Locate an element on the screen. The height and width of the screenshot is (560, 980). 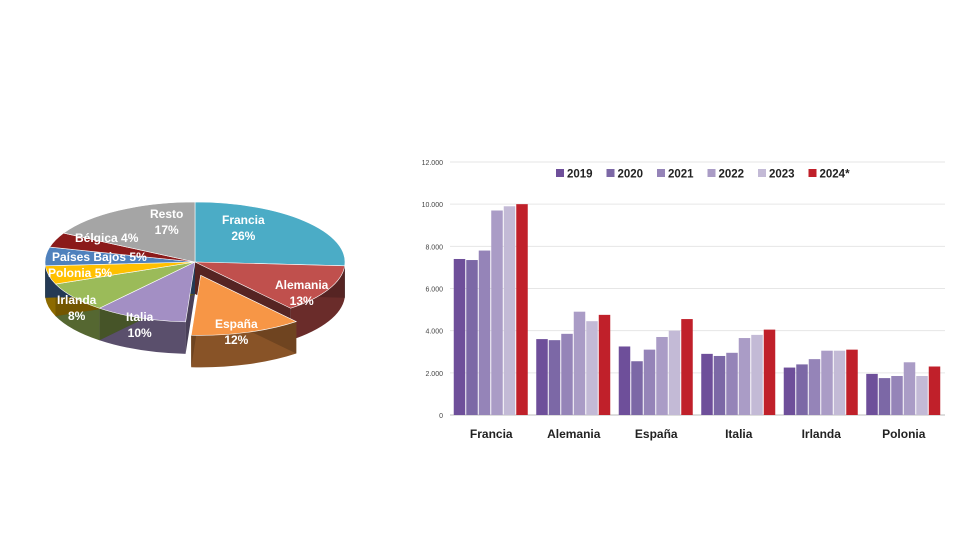
legend-label: 2024* is located at coordinates (835, 175).